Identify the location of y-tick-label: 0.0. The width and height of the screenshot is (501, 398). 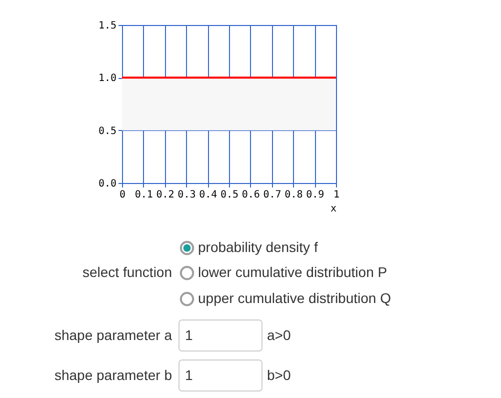
(107, 184).